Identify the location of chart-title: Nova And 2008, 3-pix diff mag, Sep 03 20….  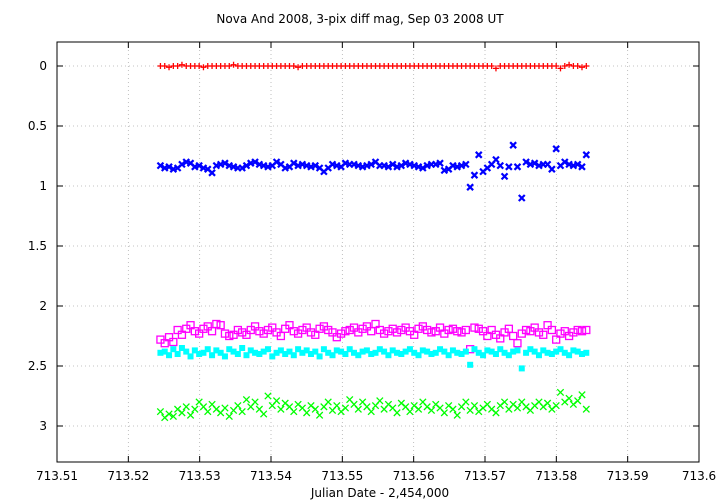
(360, 19).